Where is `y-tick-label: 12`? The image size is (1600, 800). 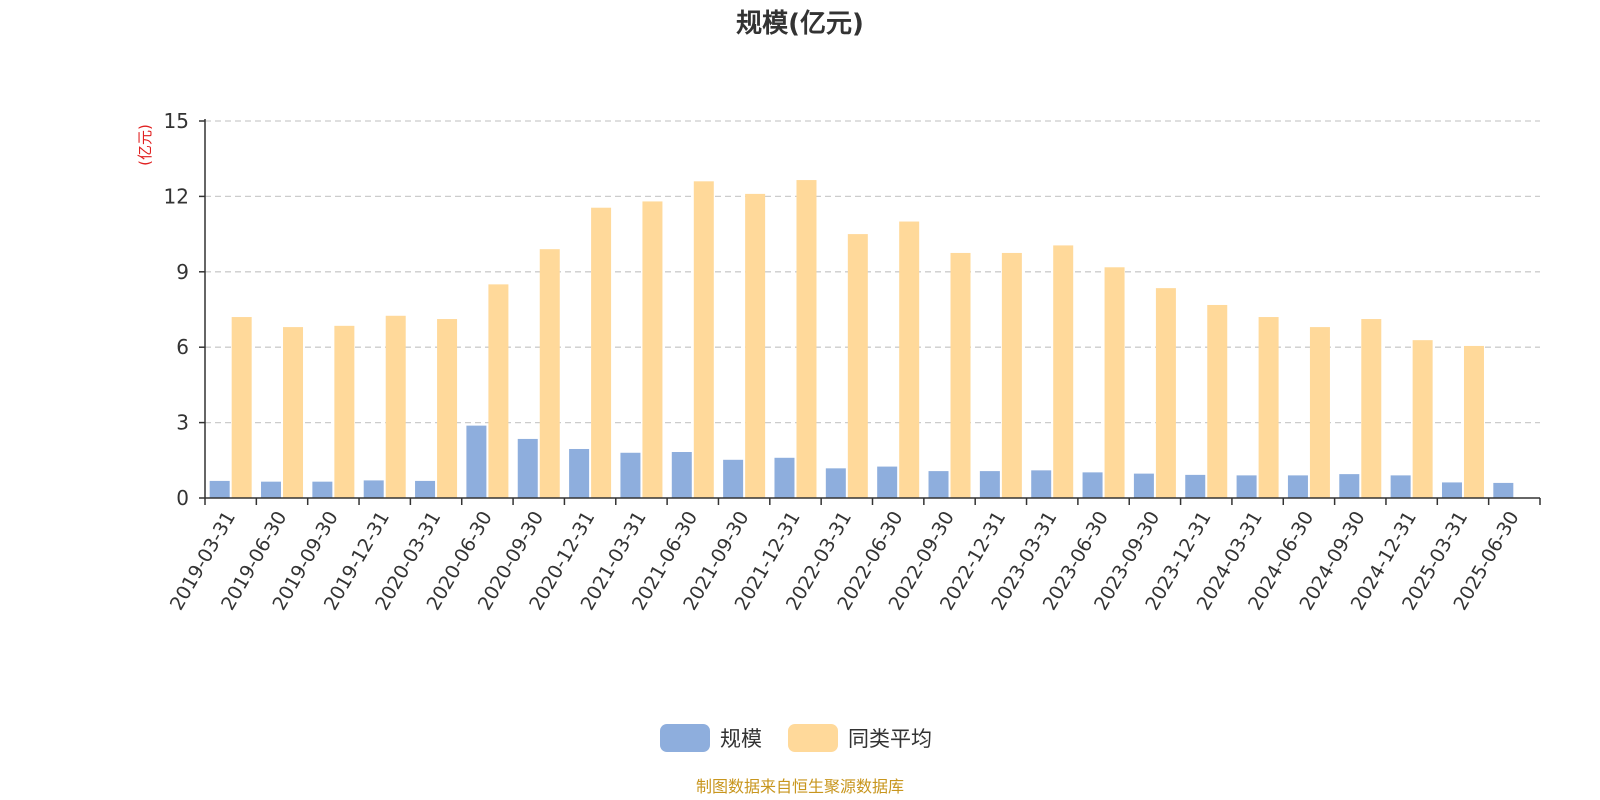
y-tick-label: 12 is located at coordinates (176, 196).